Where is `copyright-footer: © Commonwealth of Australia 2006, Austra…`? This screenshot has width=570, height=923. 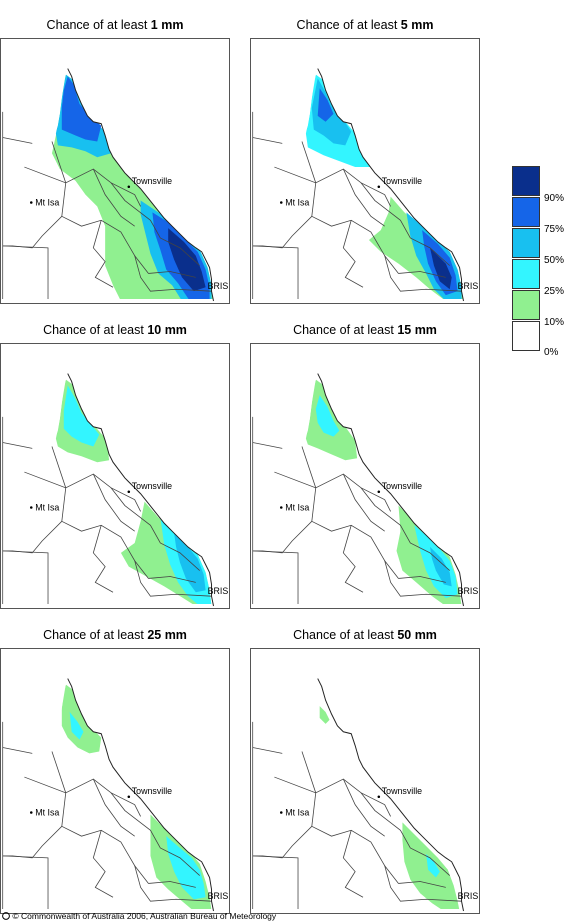 copyright-footer: © Commonwealth of Australia 2006, Austra… is located at coordinates (139, 916).